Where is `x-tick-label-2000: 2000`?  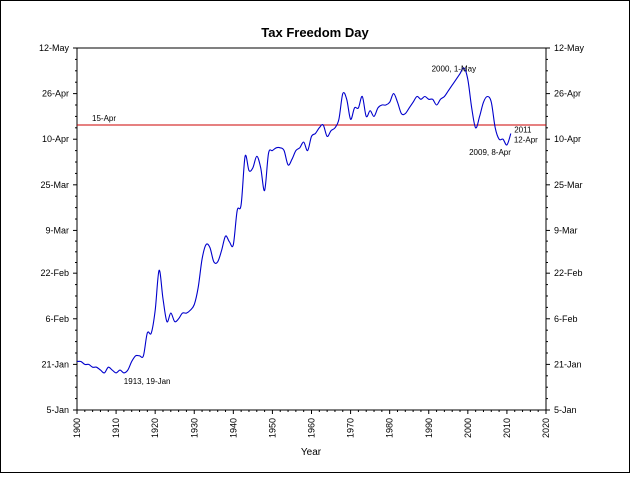 x-tick-label-2000: 2000 is located at coordinates (468, 428).